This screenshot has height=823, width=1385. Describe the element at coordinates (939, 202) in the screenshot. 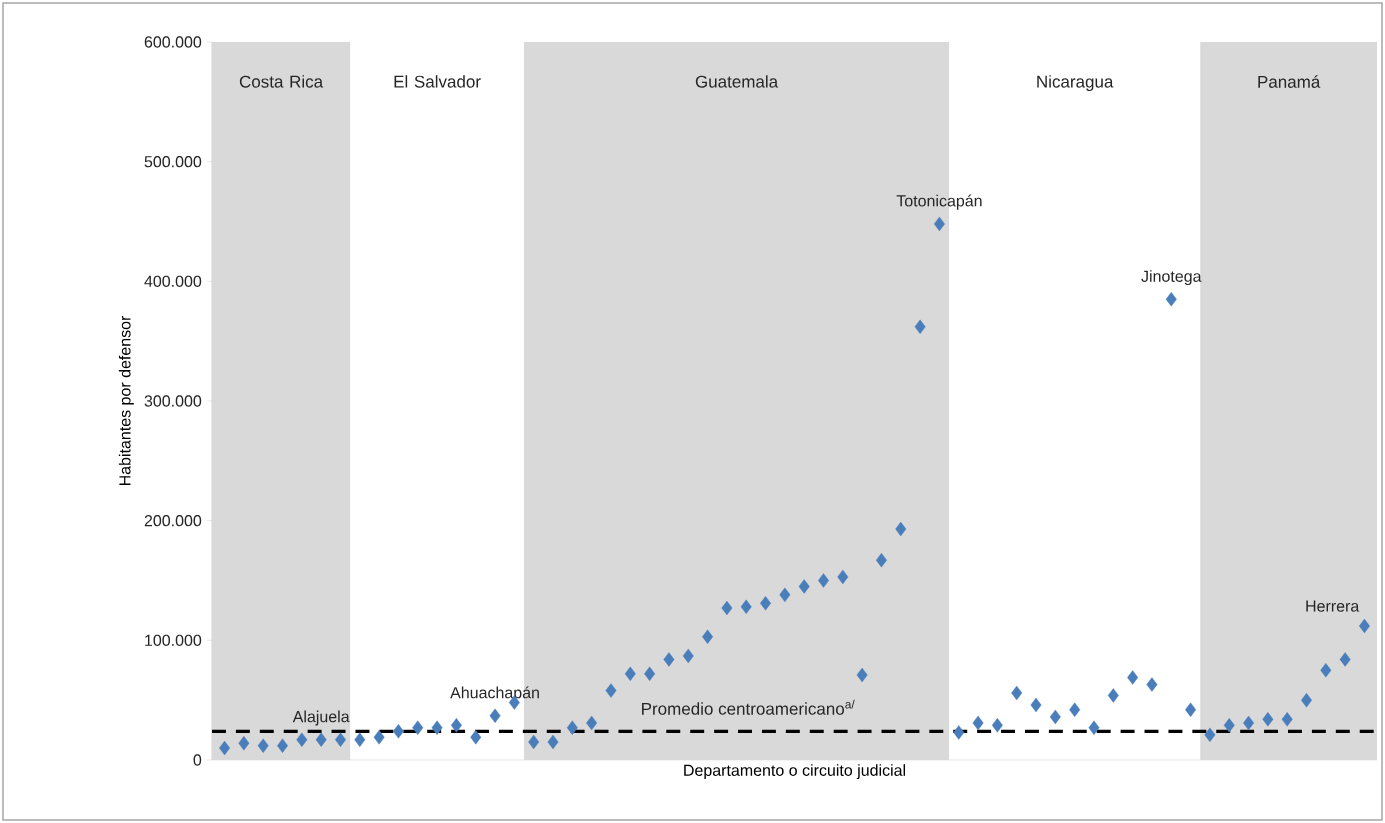

I see `data-label: Totonicapán` at that location.